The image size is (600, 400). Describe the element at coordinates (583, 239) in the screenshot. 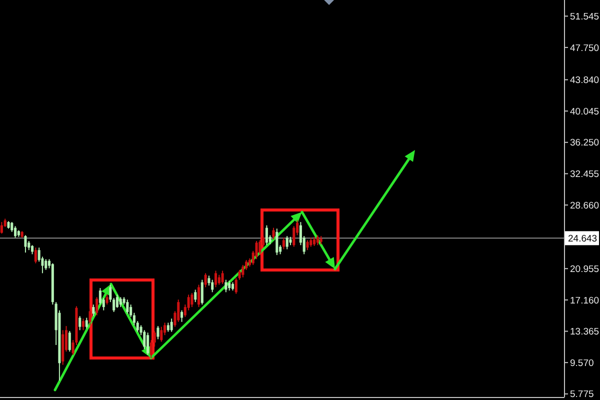

I see `ref-line-label: 24.643` at that location.